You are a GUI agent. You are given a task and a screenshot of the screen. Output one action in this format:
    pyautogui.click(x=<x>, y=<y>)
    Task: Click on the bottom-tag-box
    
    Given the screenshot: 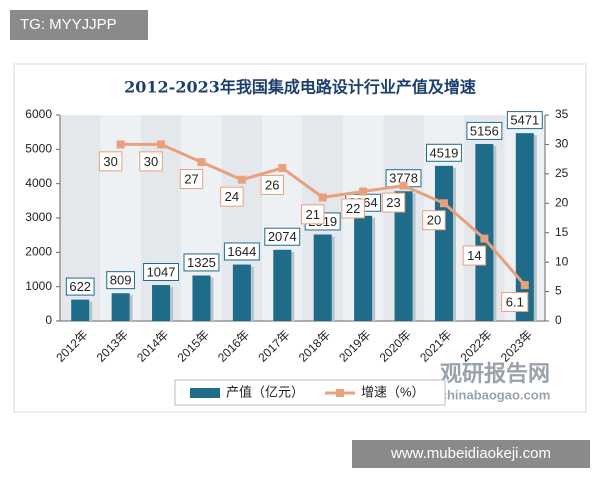 What is the action you would take?
    pyautogui.click(x=471, y=454)
    